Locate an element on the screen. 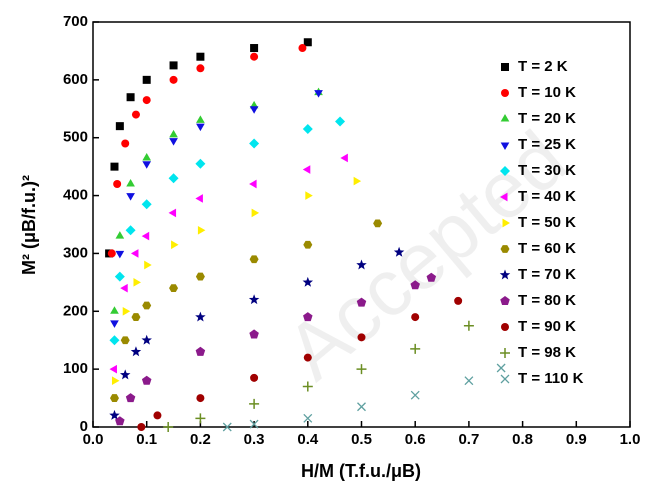  x-tick-label: 0.7 is located at coordinates (468, 439).